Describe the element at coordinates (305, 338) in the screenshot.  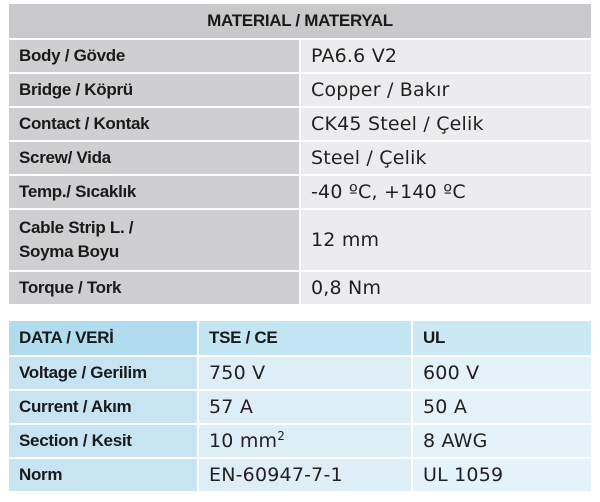
I see `data-header-tse: TSE / CE` at that location.